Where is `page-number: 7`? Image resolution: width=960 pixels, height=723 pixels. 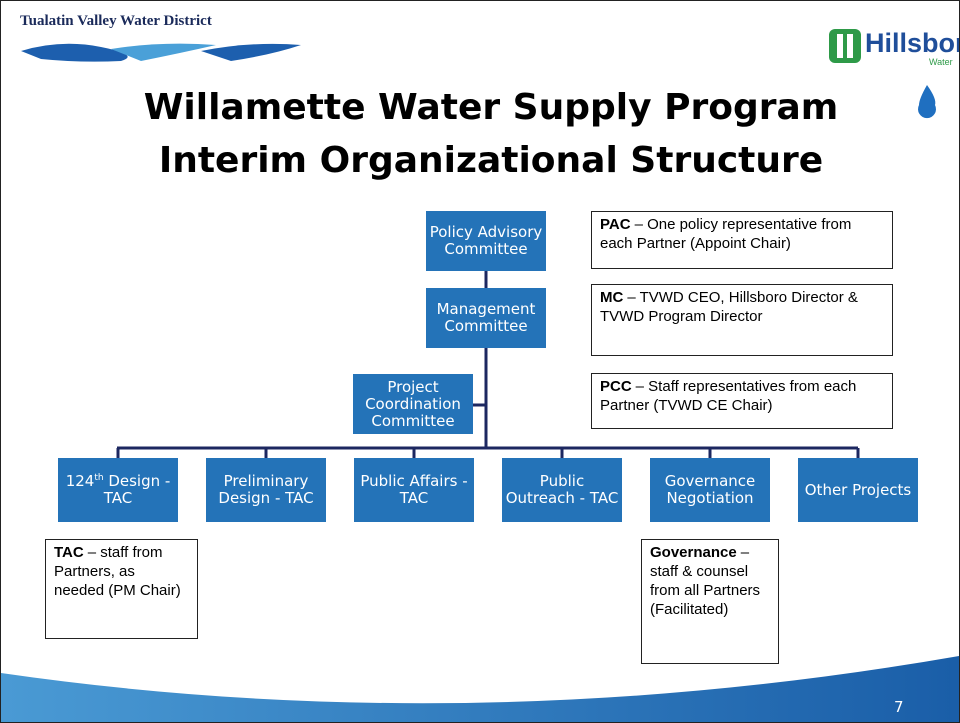
page-number: 7 is located at coordinates (899, 707).